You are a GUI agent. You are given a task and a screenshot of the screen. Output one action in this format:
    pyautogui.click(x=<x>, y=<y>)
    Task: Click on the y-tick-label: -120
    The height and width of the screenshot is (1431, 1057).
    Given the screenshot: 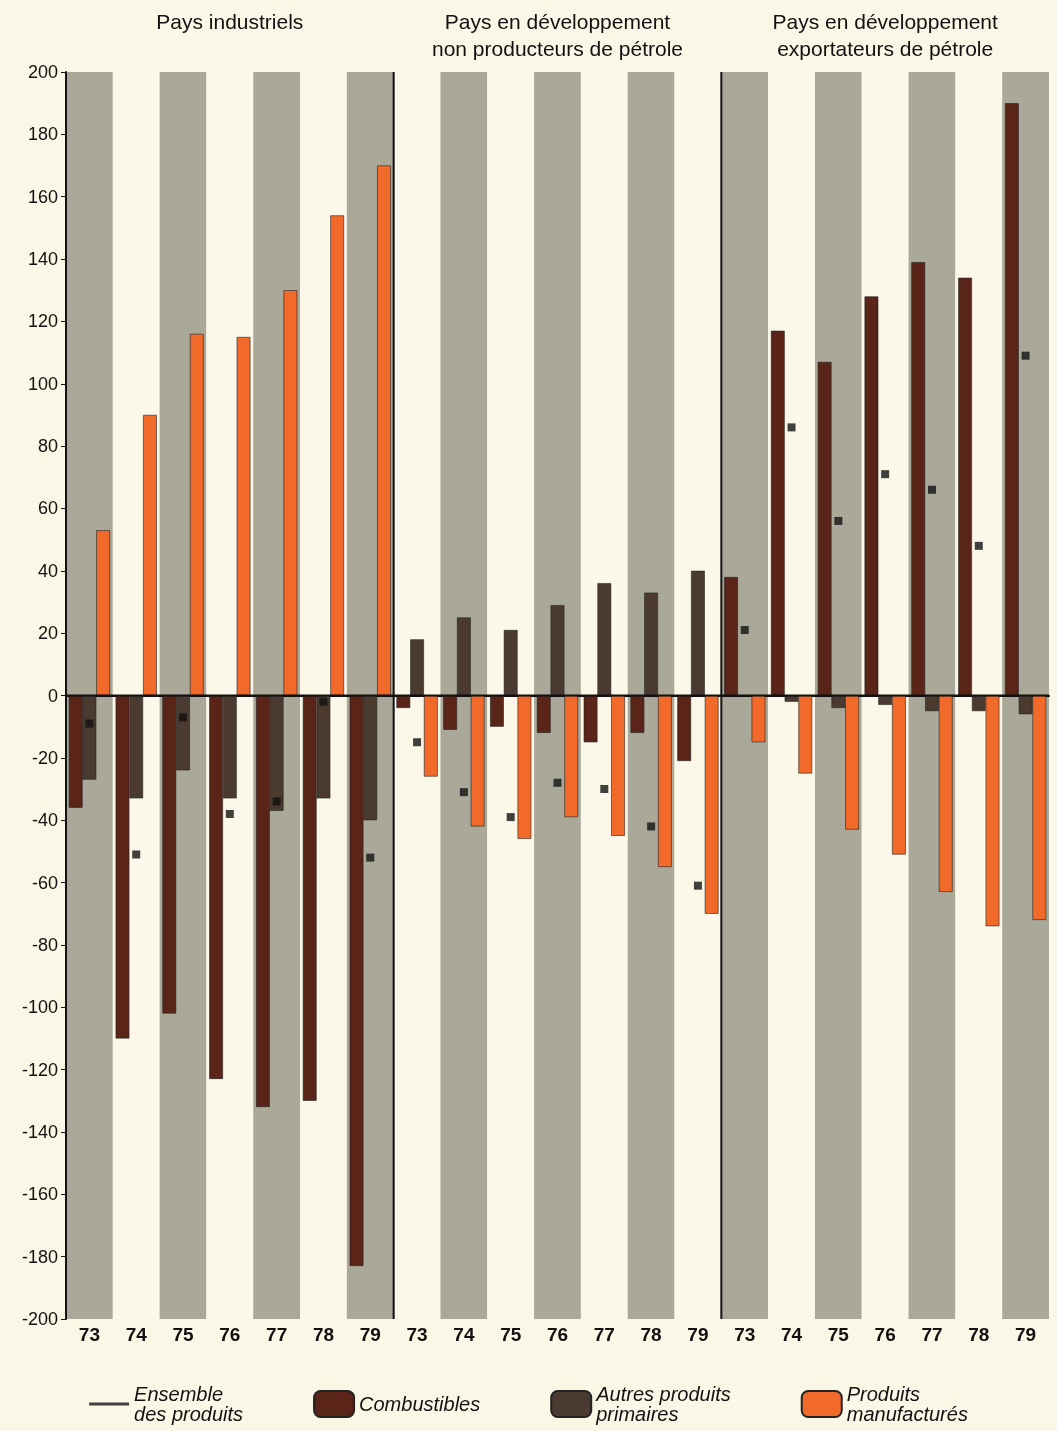 What is the action you would take?
    pyautogui.click(x=39, y=1069)
    